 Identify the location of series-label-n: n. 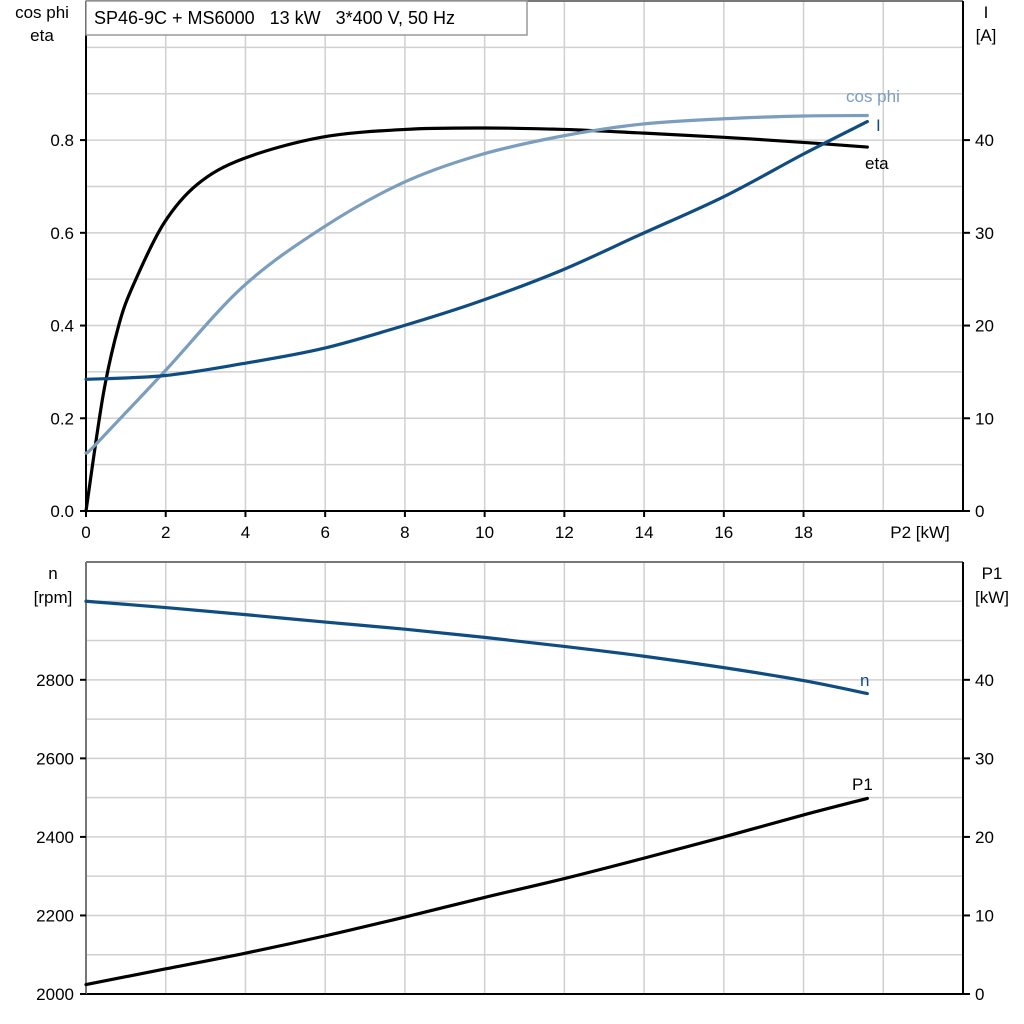
(864, 680).